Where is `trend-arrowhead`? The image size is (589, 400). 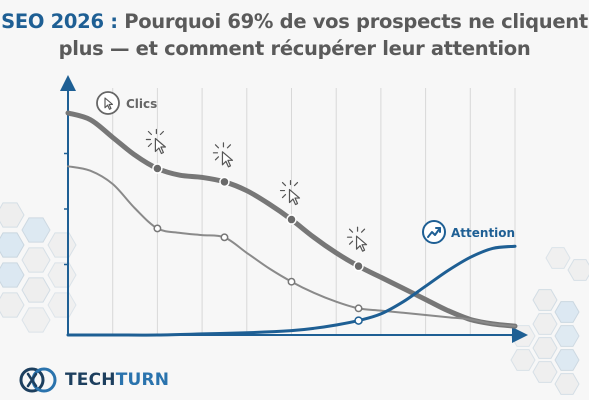
trend-arrowhead is located at coordinates (438, 230).